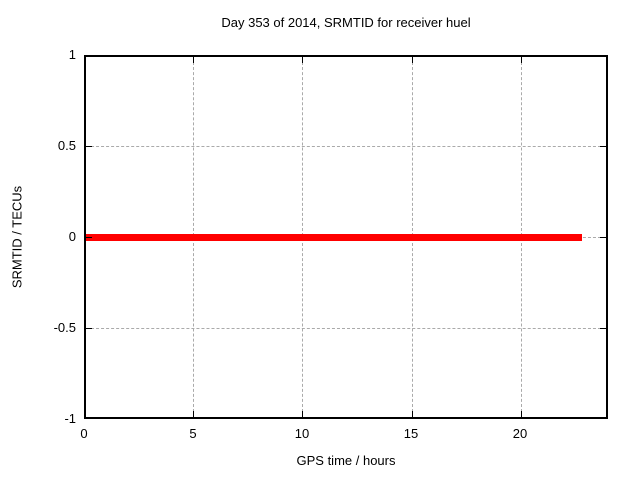 This screenshot has width=640, height=480. Describe the element at coordinates (17, 237) in the screenshot. I see `y-axis-label: SRMTID / TECUs` at that location.